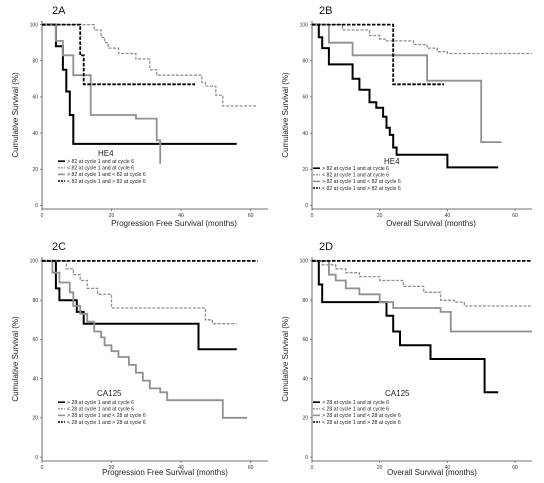  What do you see at coordinates (59, 11) in the screenshot?
I see `panel-label: 2A` at bounding box center [59, 11].